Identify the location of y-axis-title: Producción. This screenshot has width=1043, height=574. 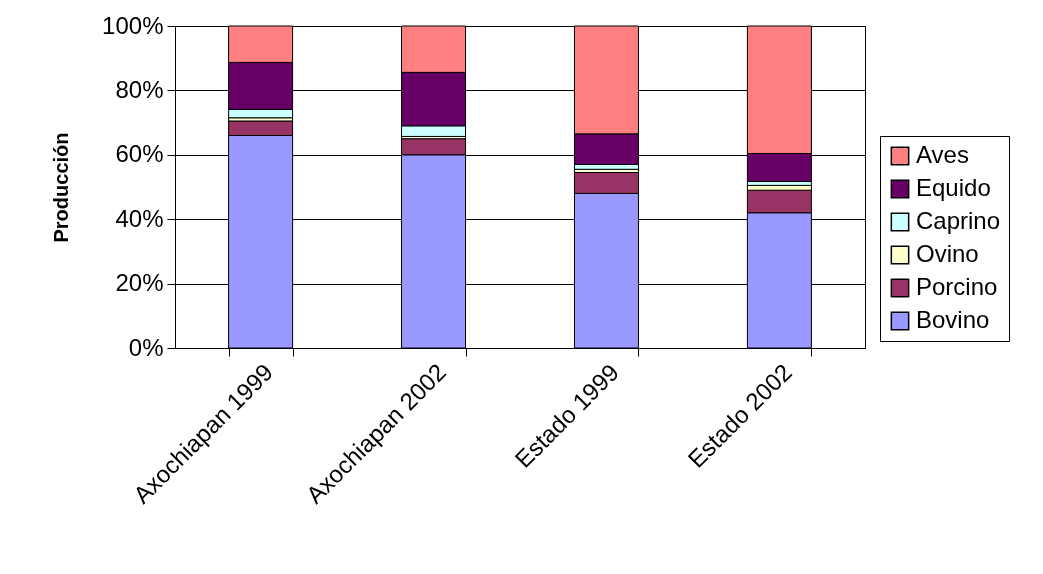
(61, 187).